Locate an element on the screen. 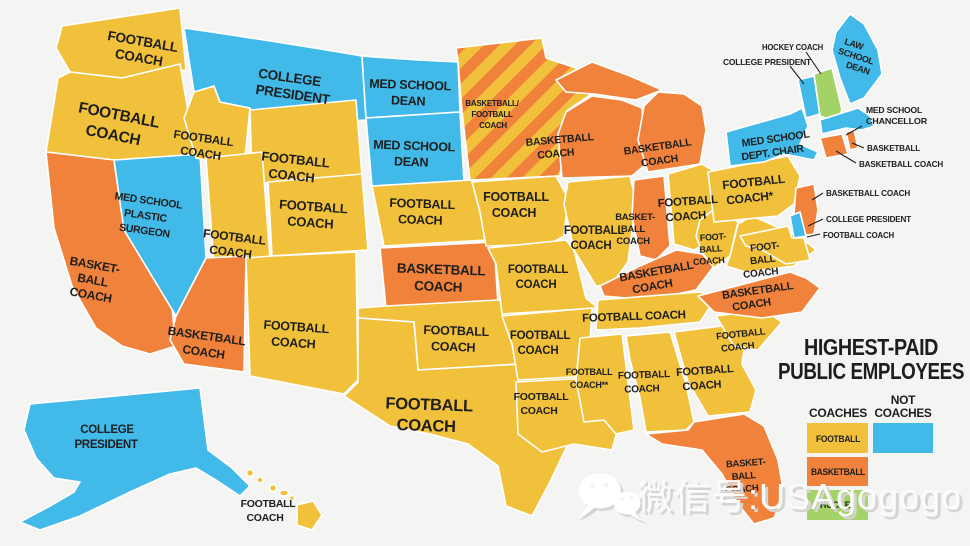 The image size is (970, 546). label-michigan: COACH is located at coordinates (659, 161).